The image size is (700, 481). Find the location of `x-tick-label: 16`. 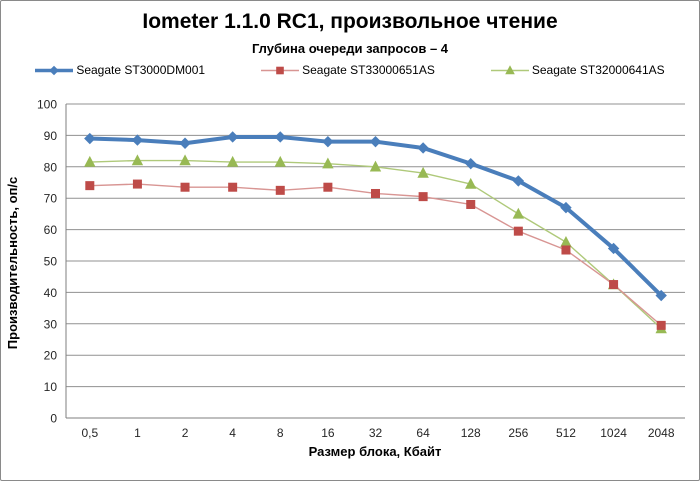

x-tick-label: 16 is located at coordinates (328, 433).